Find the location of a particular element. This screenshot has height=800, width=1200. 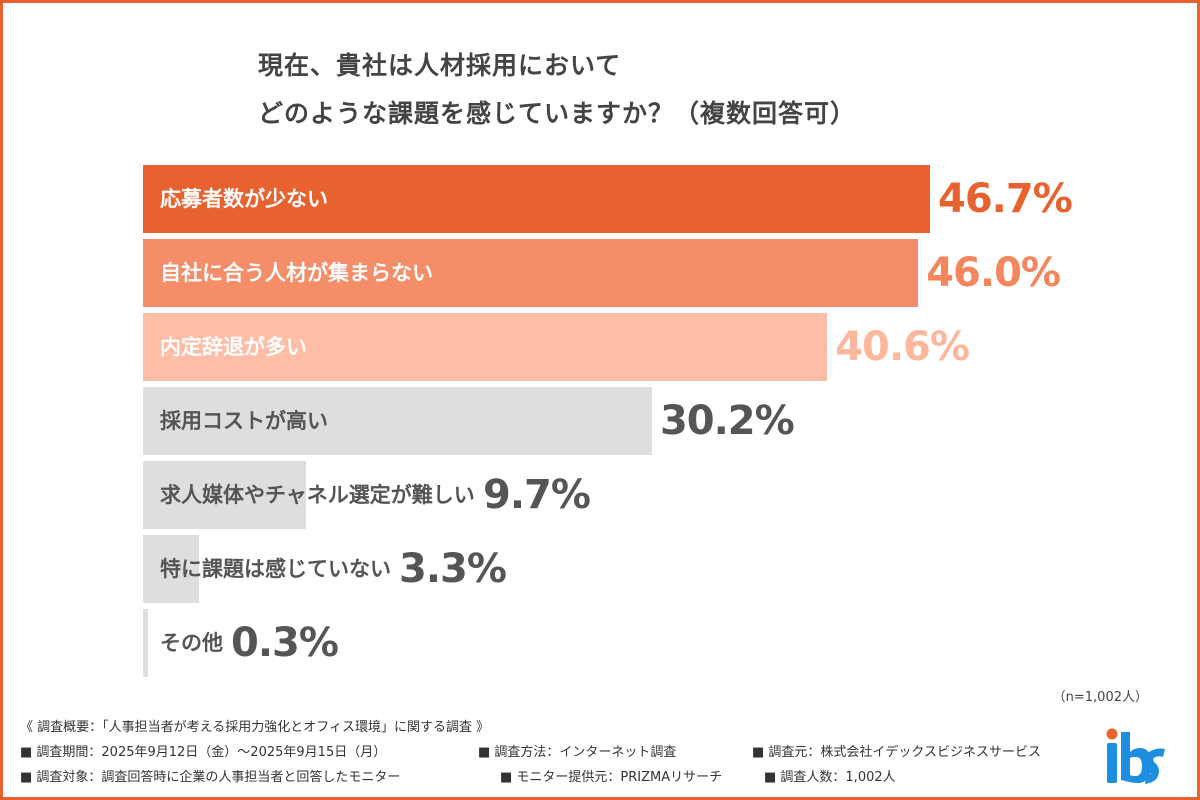

value-label: 0.3% is located at coordinates (285, 643).